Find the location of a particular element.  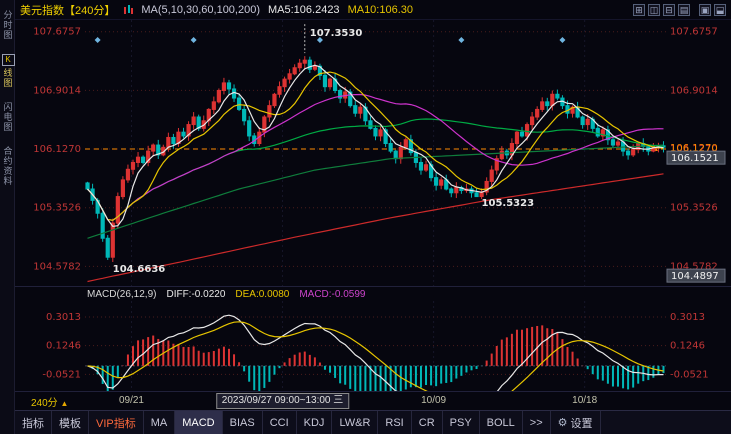

layout-split-vertical-icon: ◫ is located at coordinates (654, 9).